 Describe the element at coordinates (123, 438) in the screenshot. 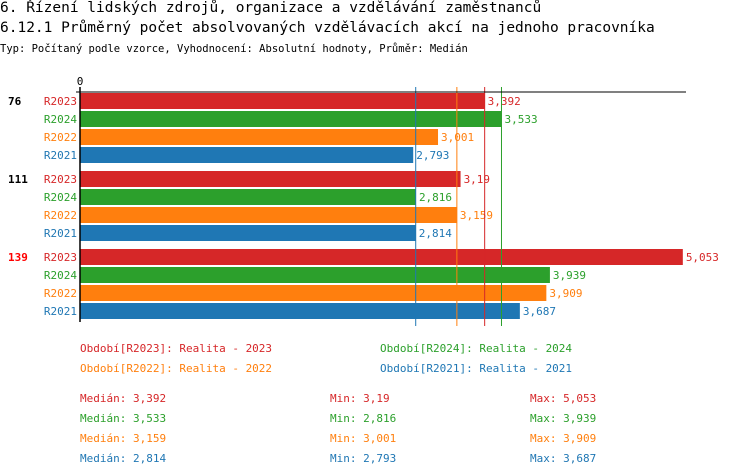

I see `stat-median: Medián: 3,159` at that location.